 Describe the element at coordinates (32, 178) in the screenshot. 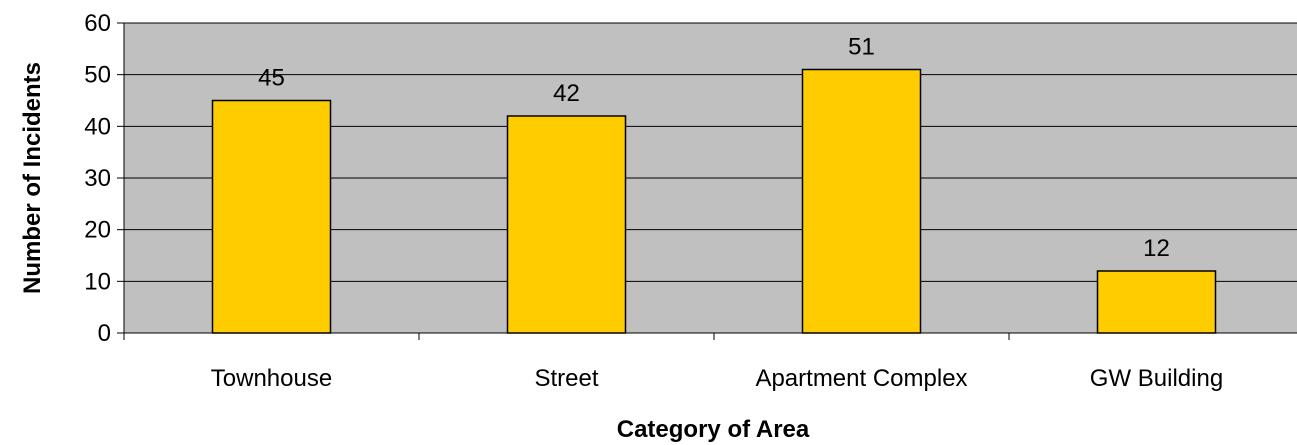

I see `y-axis-title: Number of Incidents` at that location.